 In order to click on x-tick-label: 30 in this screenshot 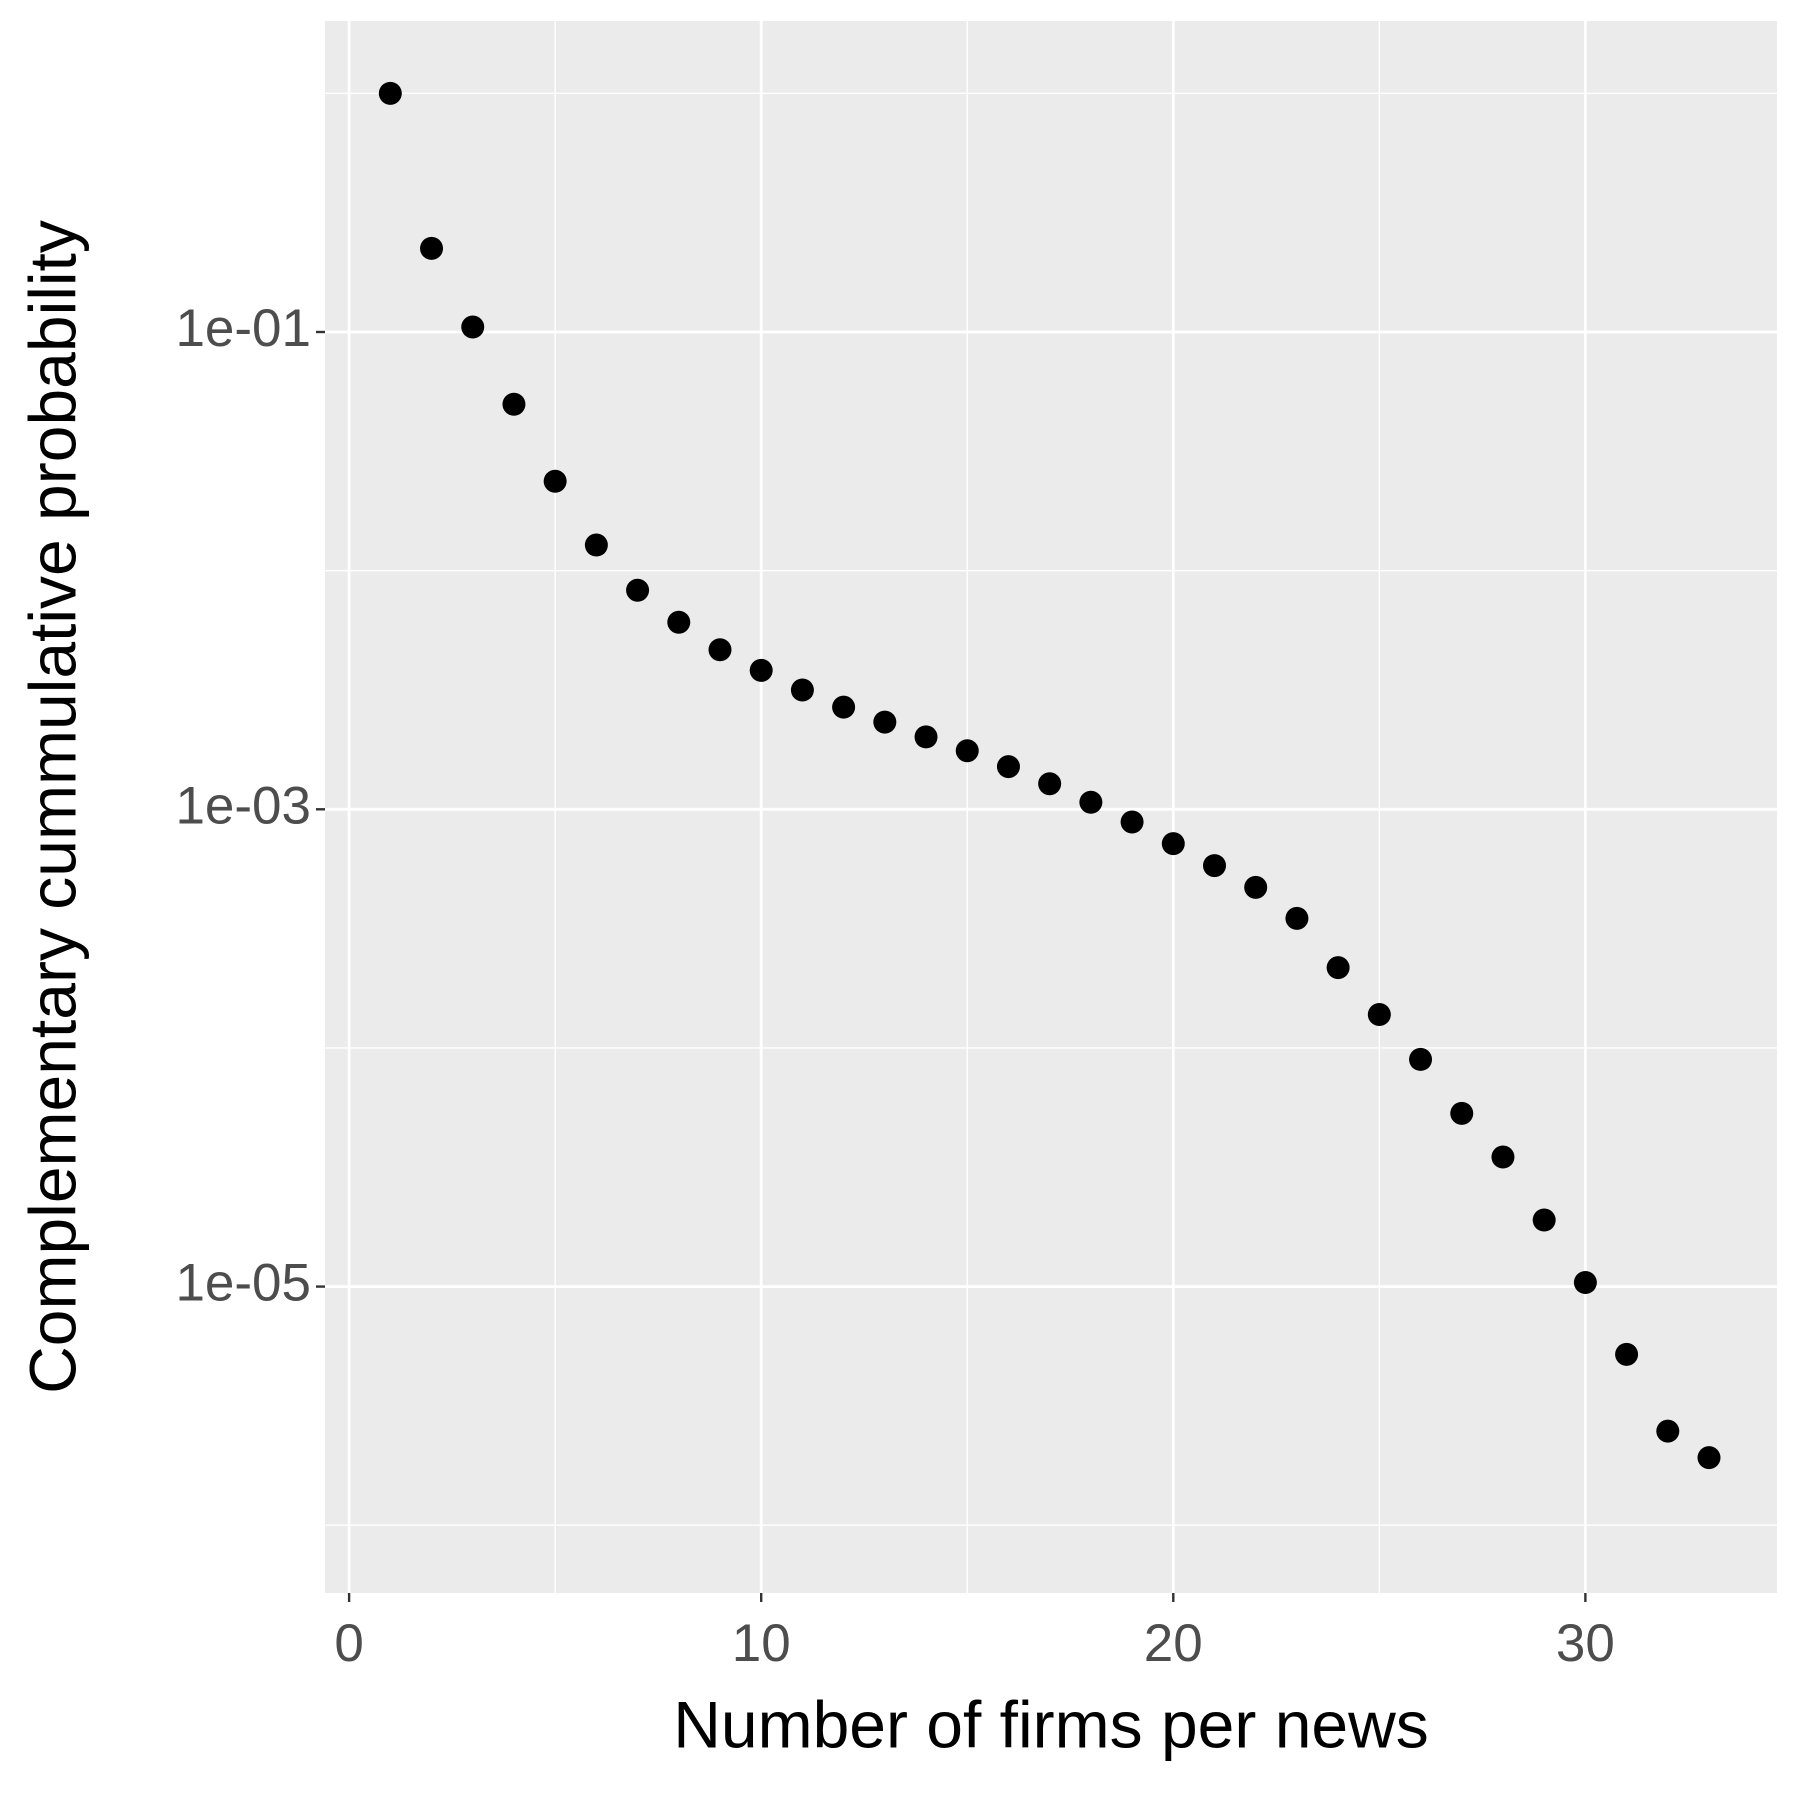, I will do `click(1585, 1643)`.